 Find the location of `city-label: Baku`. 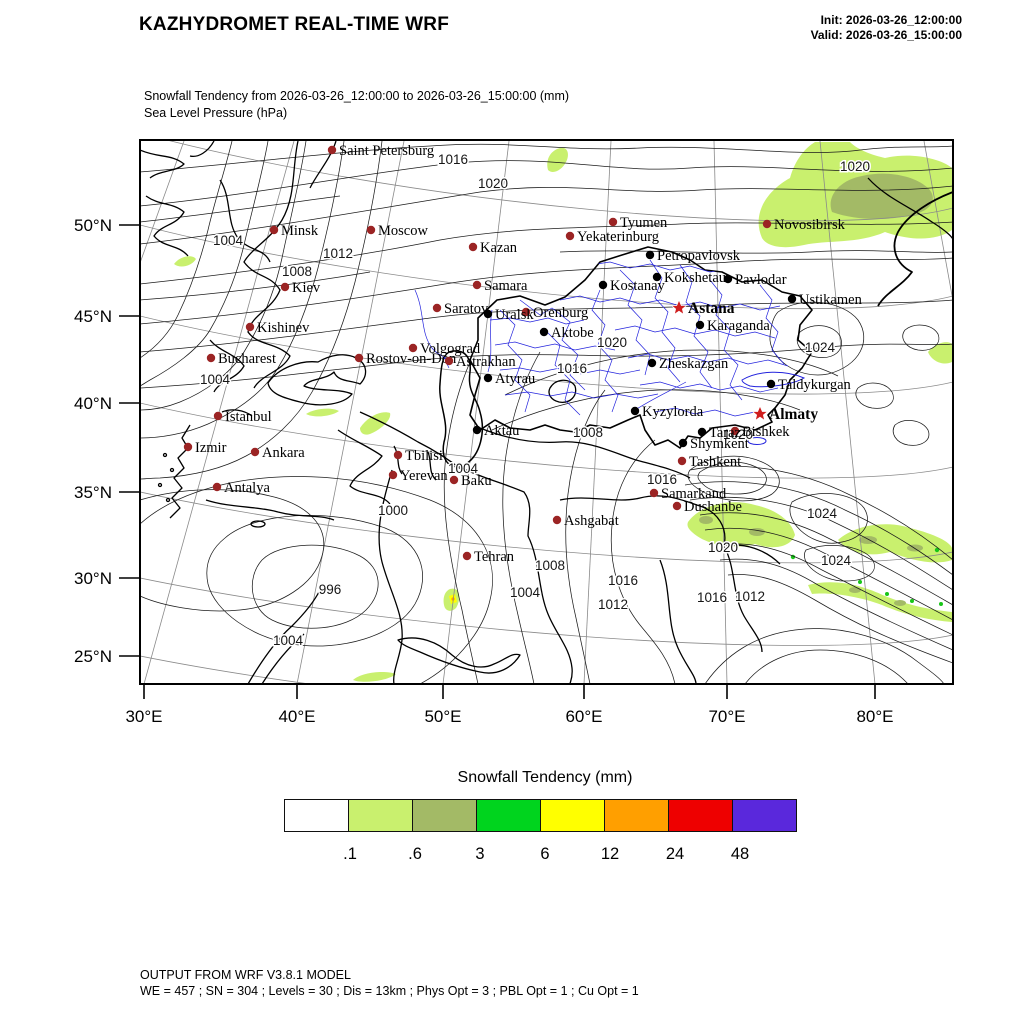

city-label: Baku is located at coordinates (476, 481).